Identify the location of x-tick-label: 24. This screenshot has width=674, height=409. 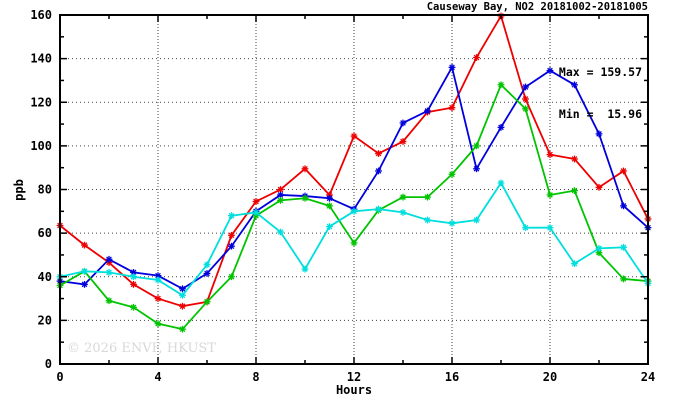
(648, 377).